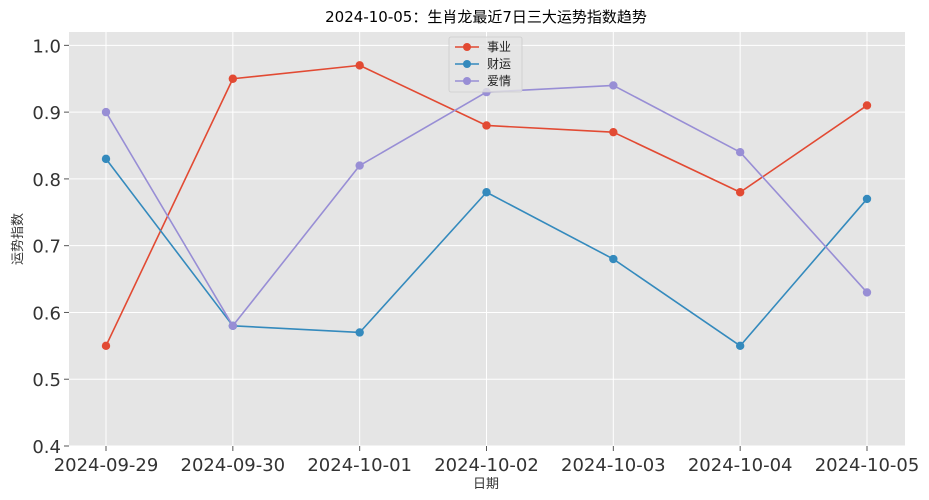 The width and height of the screenshot is (929, 500). I want to click on x-axis-label: 日期, so click(486, 484).